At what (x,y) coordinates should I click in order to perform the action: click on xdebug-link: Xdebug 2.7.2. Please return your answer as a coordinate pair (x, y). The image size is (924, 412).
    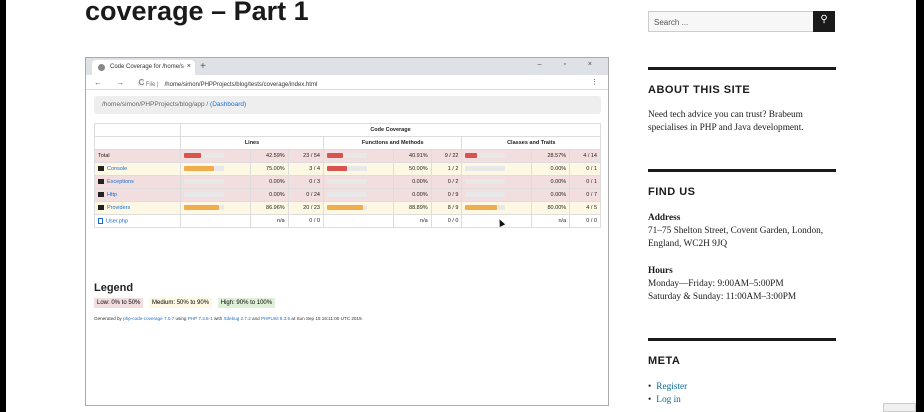
    Looking at the image, I should click on (237, 318).